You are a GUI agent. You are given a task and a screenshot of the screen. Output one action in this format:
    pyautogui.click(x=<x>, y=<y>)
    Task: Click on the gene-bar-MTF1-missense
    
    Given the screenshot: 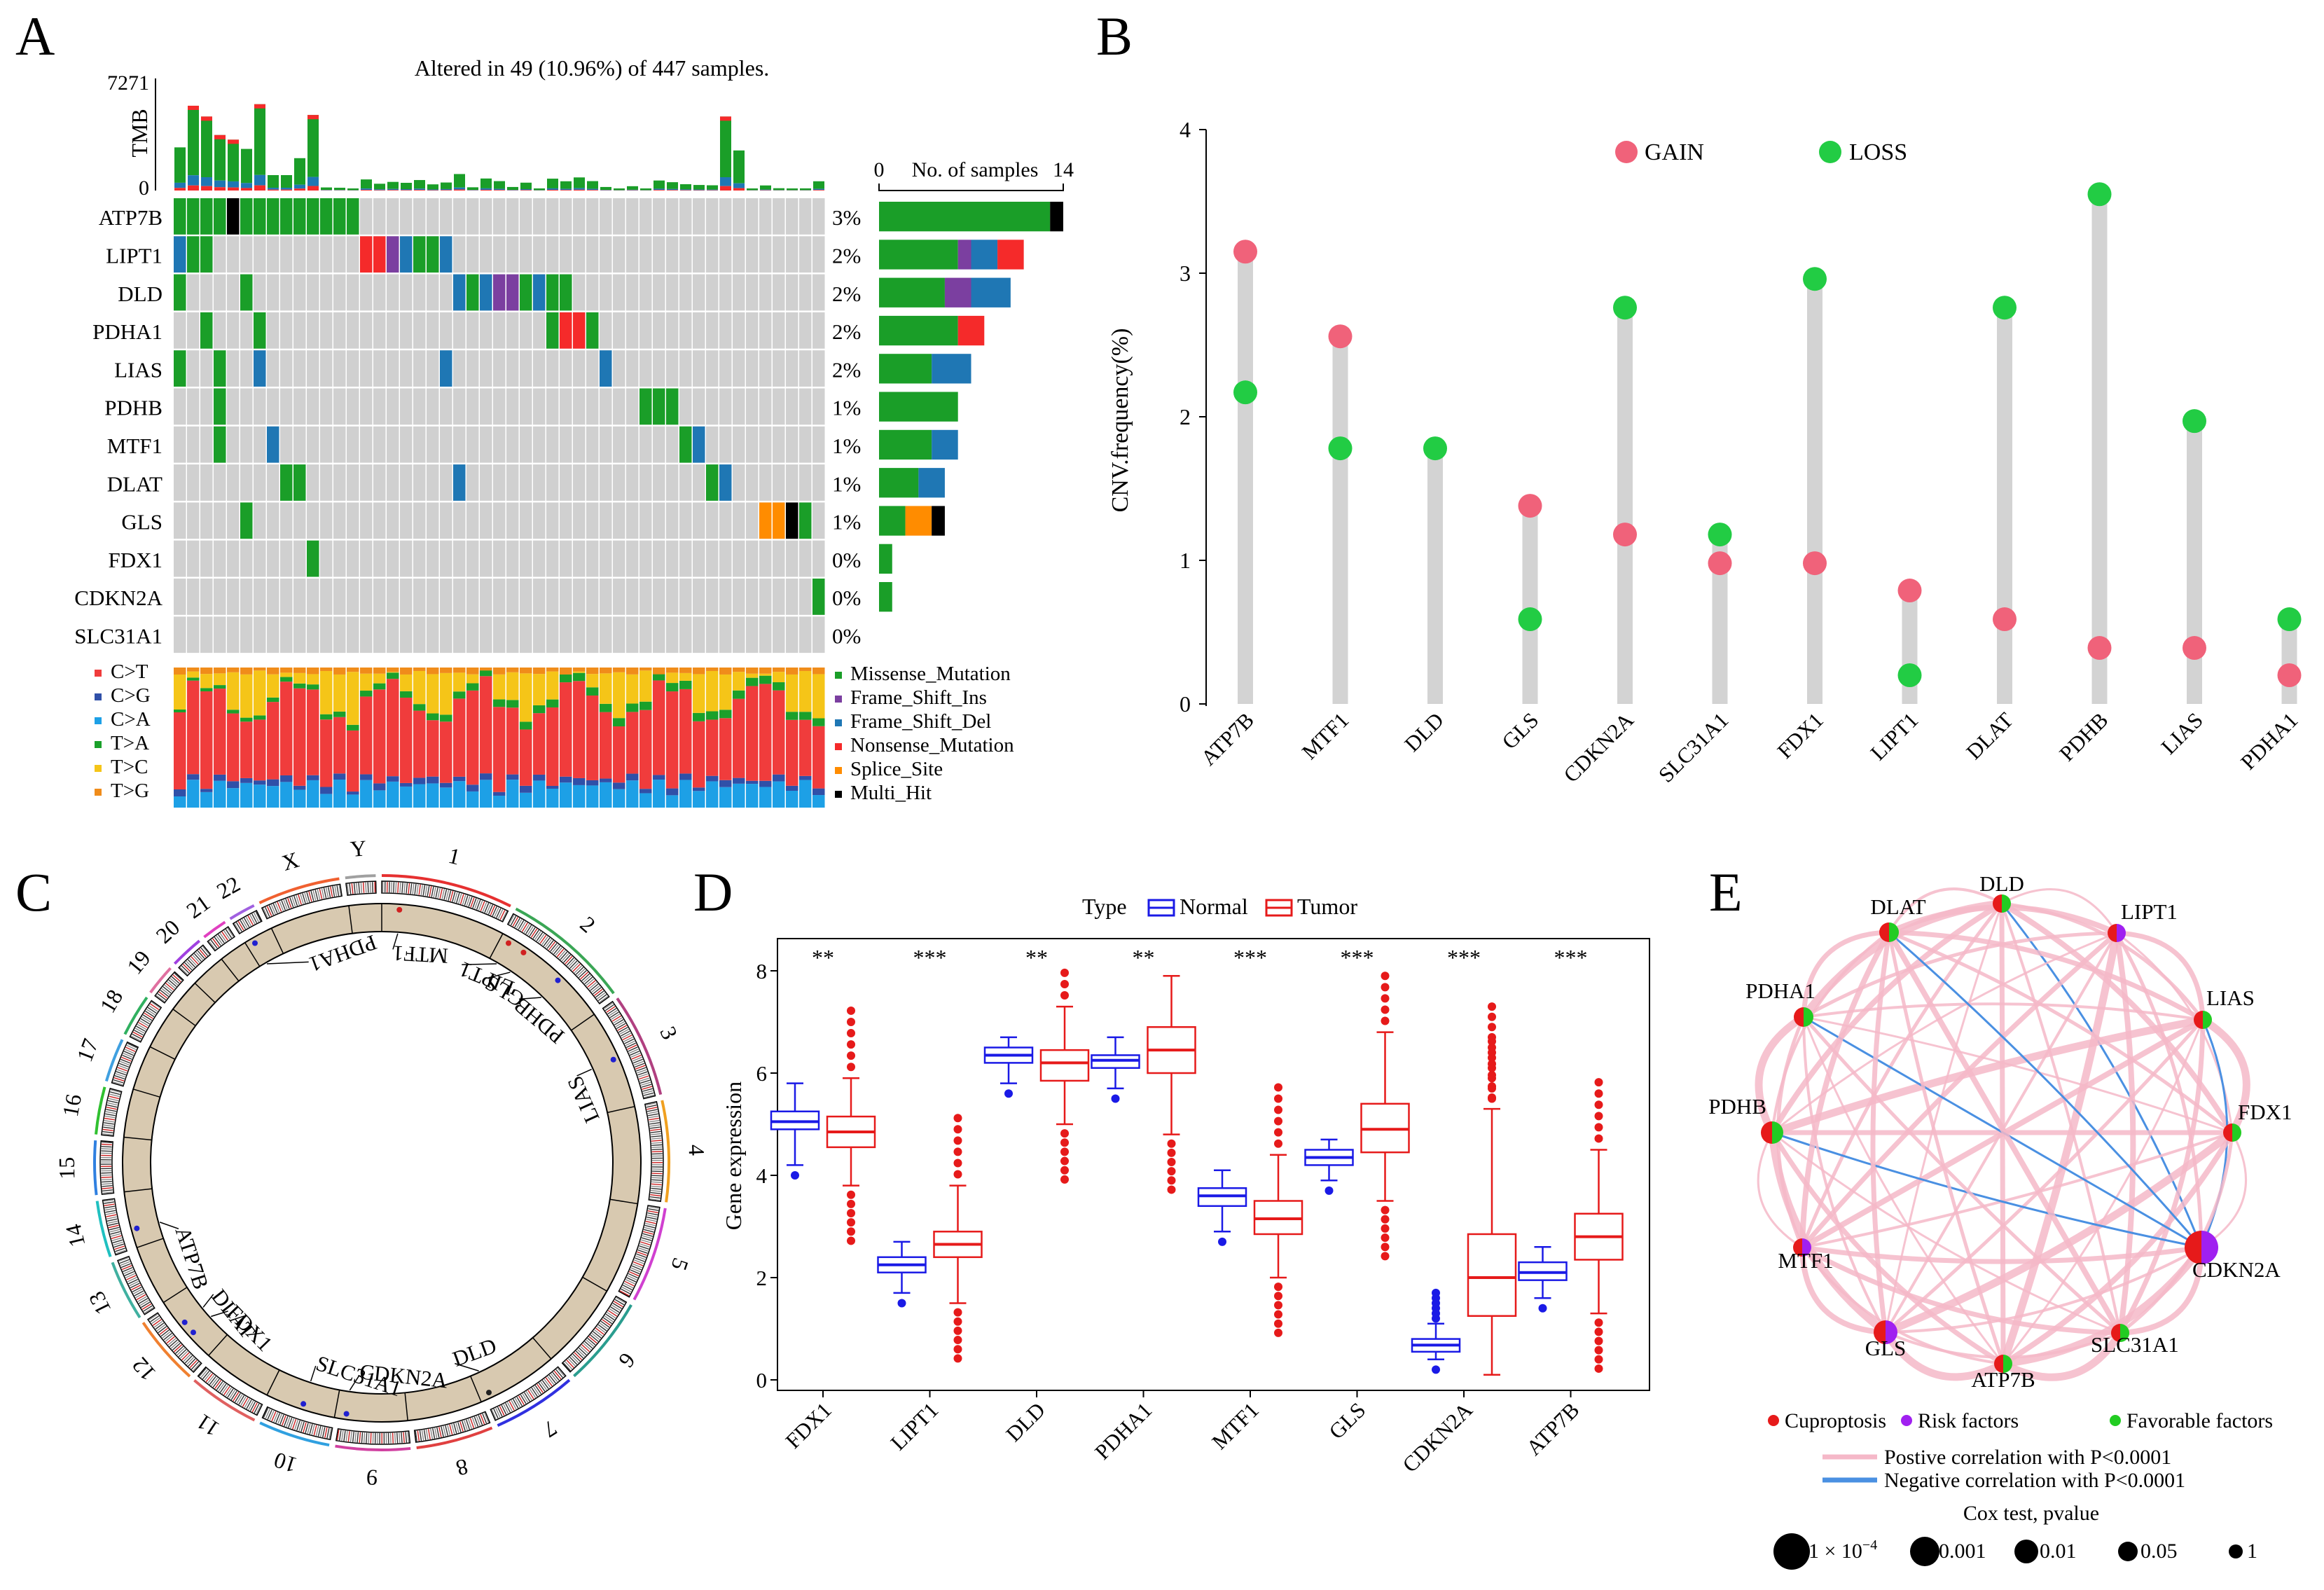 What is the action you would take?
    pyautogui.click(x=905, y=444)
    